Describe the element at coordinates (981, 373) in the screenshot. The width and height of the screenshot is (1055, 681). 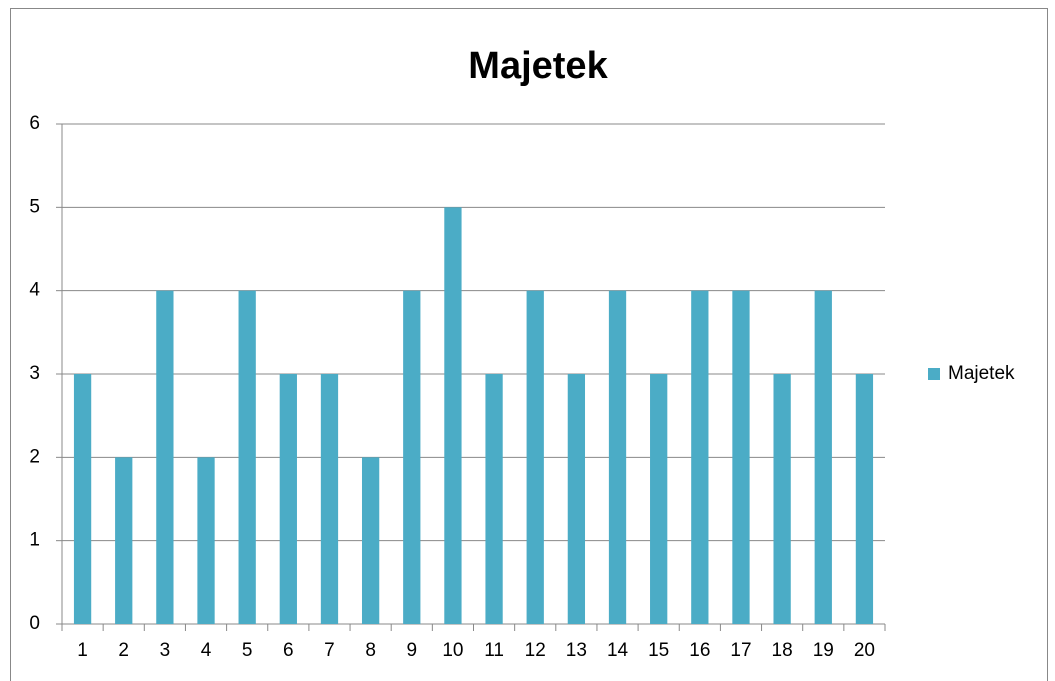
I see `legend-label: Majetek` at that location.